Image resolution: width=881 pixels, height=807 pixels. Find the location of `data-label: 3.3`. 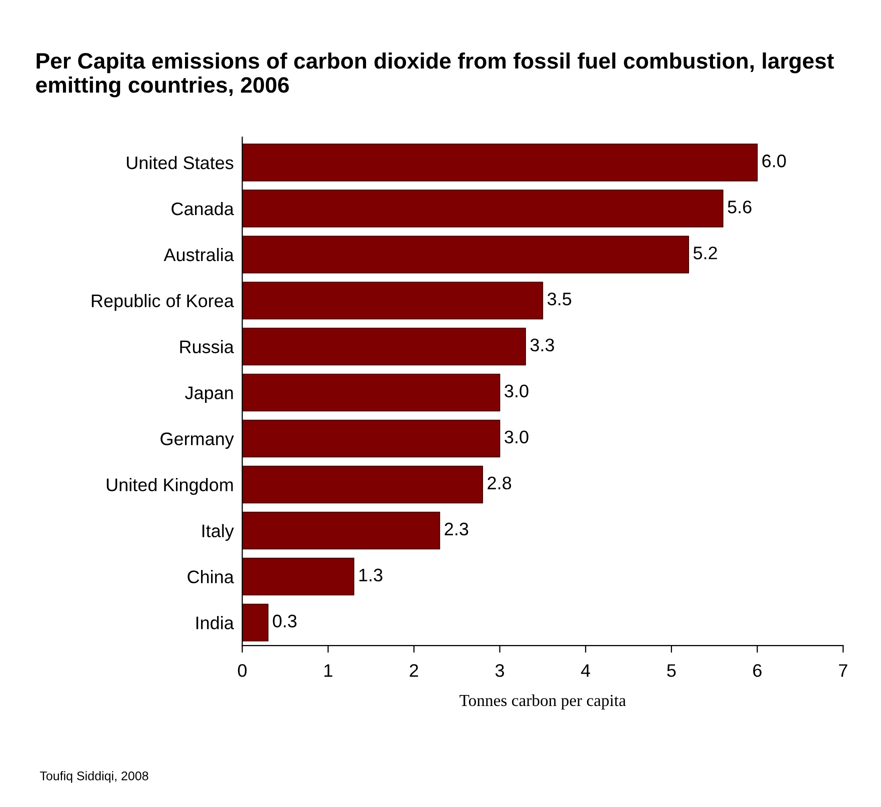

data-label: 3.3 is located at coordinates (542, 345).